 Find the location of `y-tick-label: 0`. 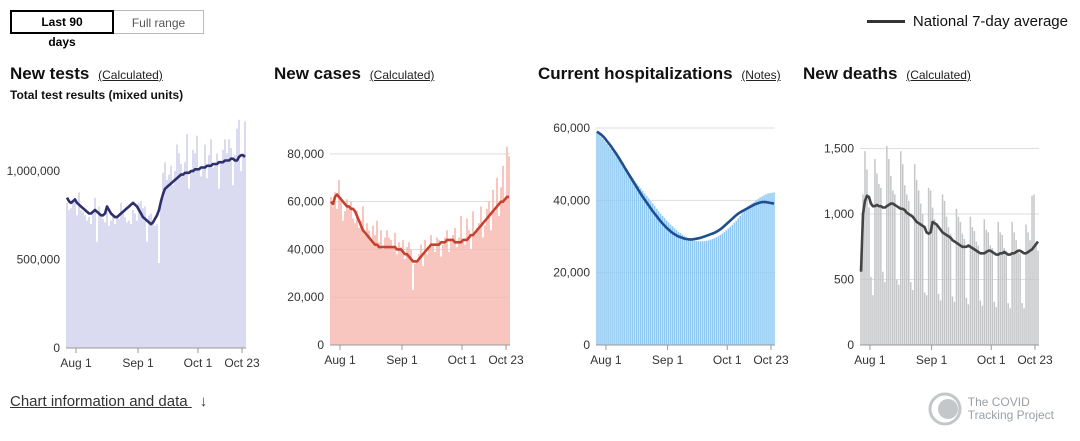

y-tick-label: 0 is located at coordinates (320, 345).